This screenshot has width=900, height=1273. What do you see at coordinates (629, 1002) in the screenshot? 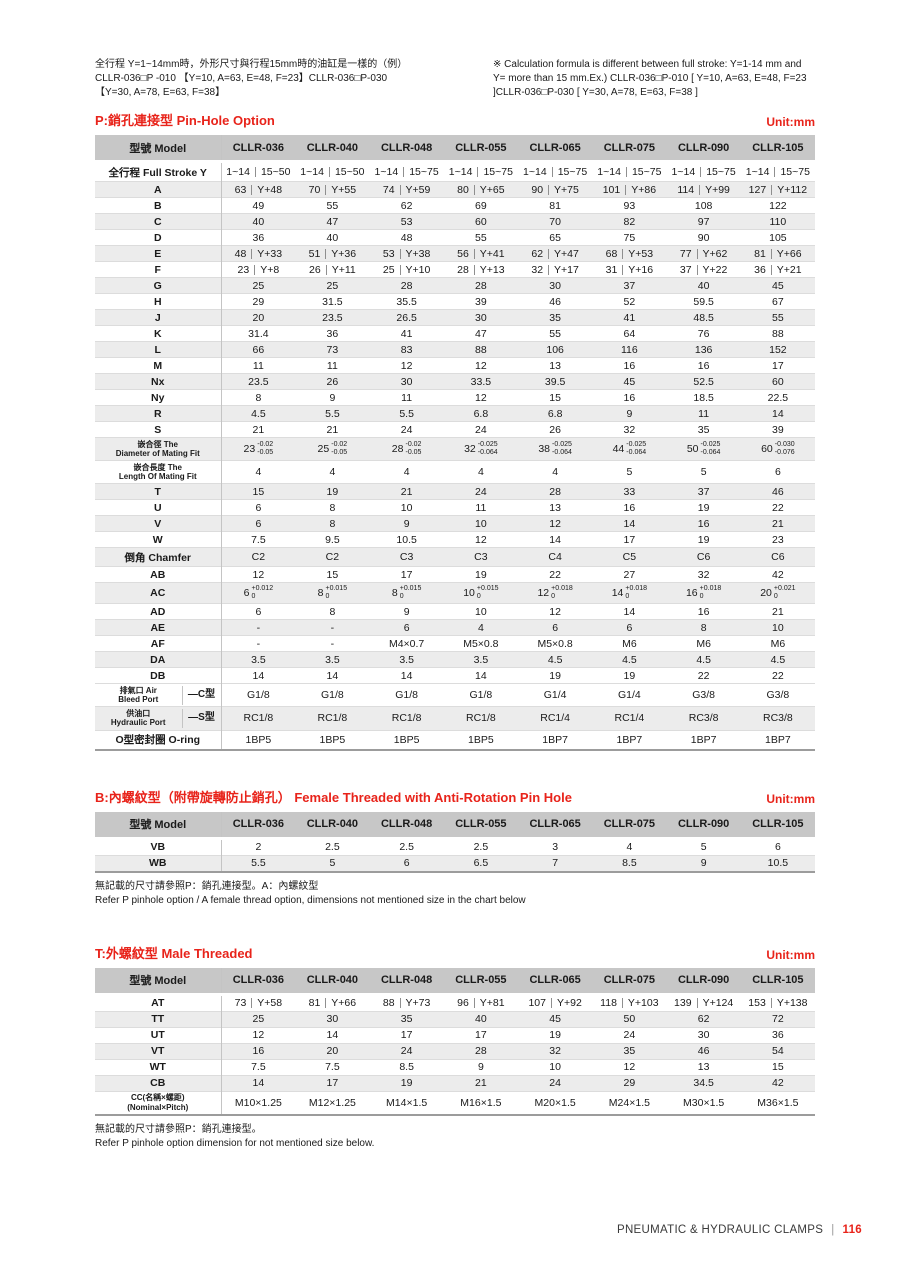
I see `value-cell: 118 Y+103` at bounding box center [629, 1002].